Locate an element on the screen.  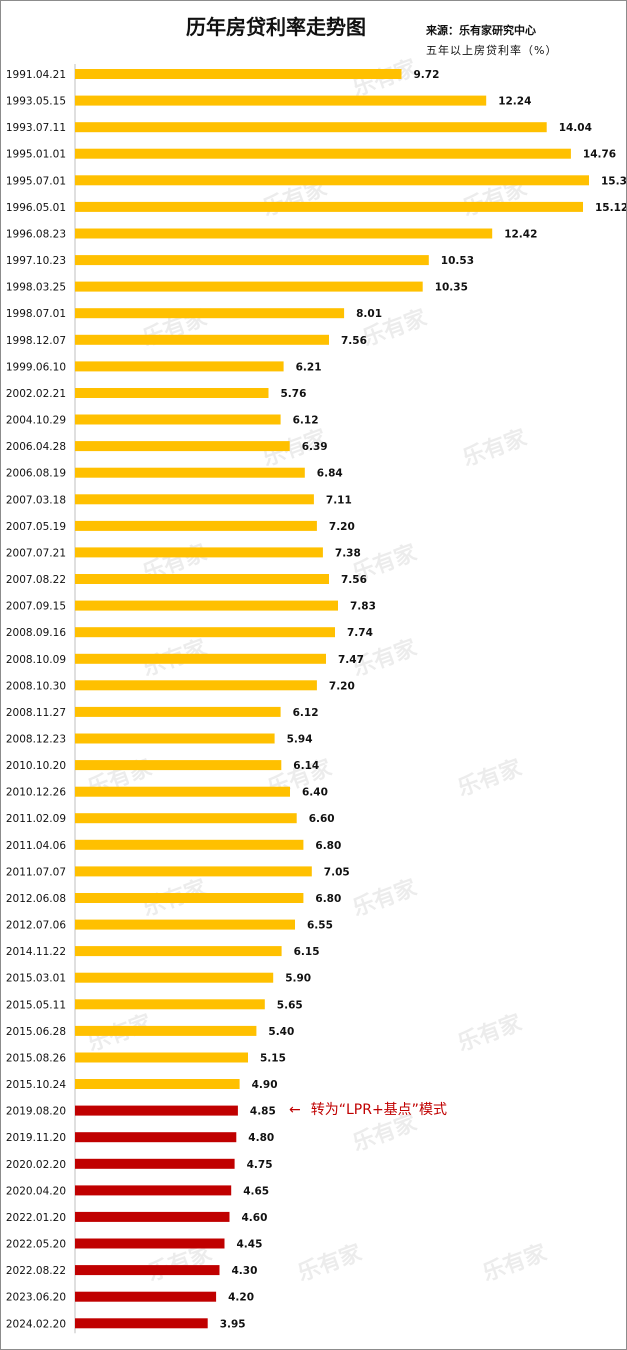
unit-label: 五年以上房贷利率（%） is located at coordinates (492, 50).